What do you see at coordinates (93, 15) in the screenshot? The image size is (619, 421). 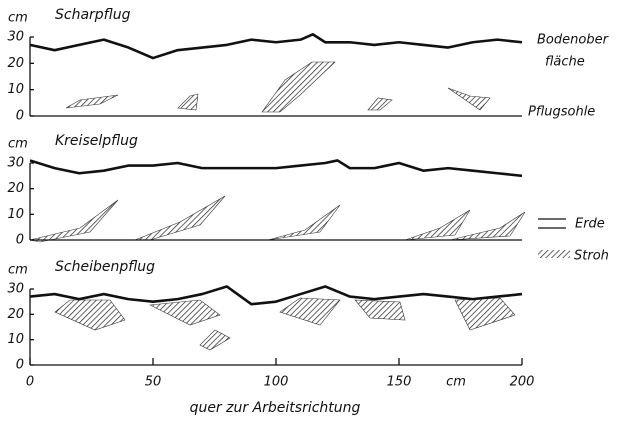 I see `panel-title: Scharpflug` at bounding box center [93, 15].